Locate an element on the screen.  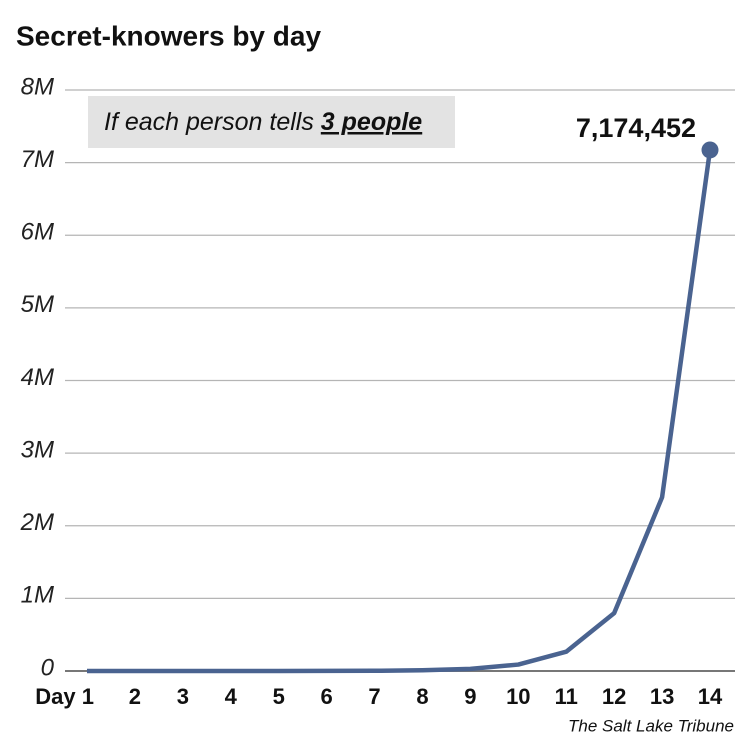
note: If each person tells 3 people is located at coordinates (263, 122).